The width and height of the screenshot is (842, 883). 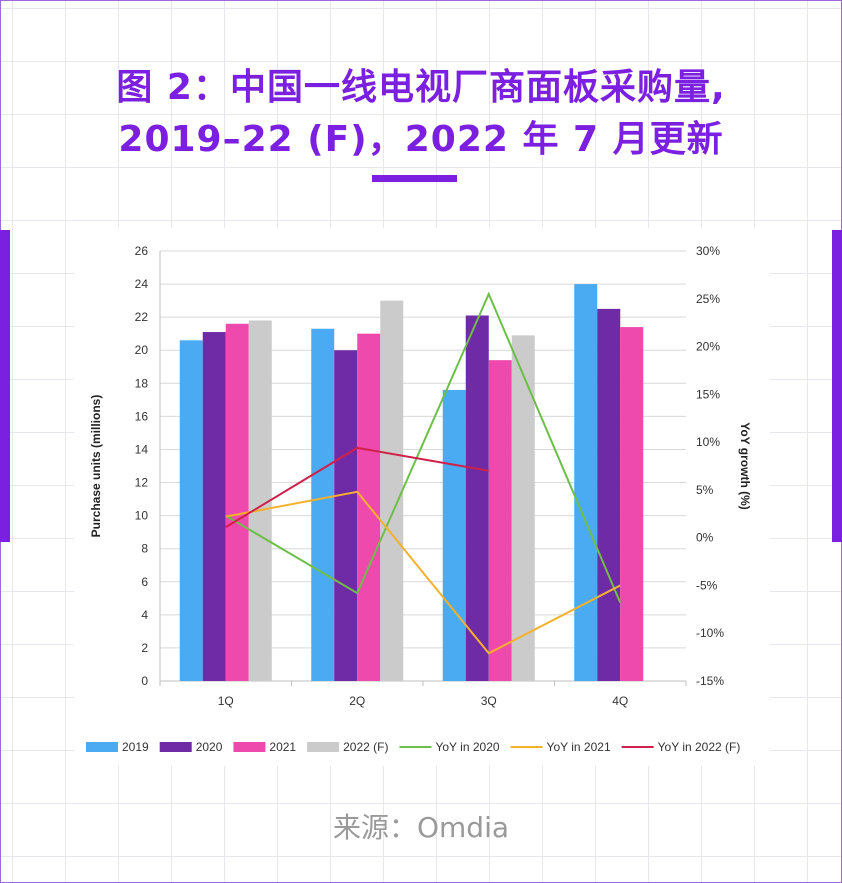 What do you see at coordinates (142, 317) in the screenshot?
I see `y-tick-label: 22` at bounding box center [142, 317].